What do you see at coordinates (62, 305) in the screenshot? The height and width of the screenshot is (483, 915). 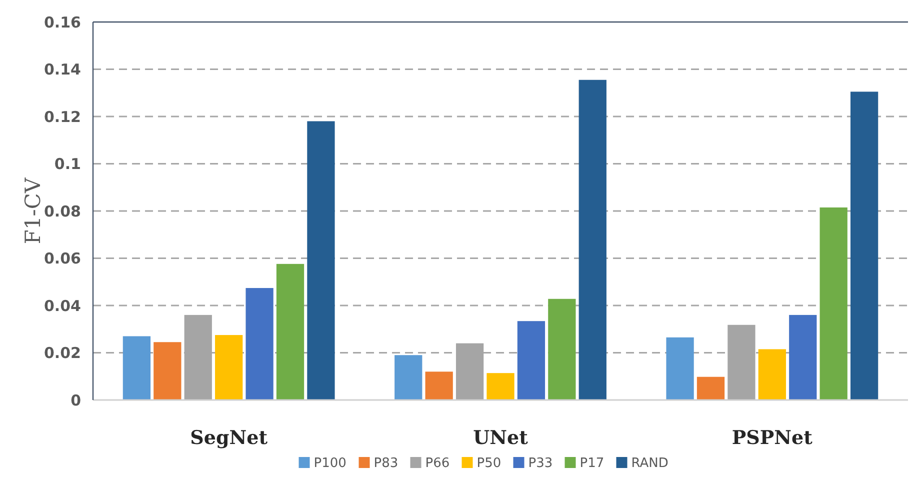 I see `y-tick-label: 0.04` at bounding box center [62, 305].